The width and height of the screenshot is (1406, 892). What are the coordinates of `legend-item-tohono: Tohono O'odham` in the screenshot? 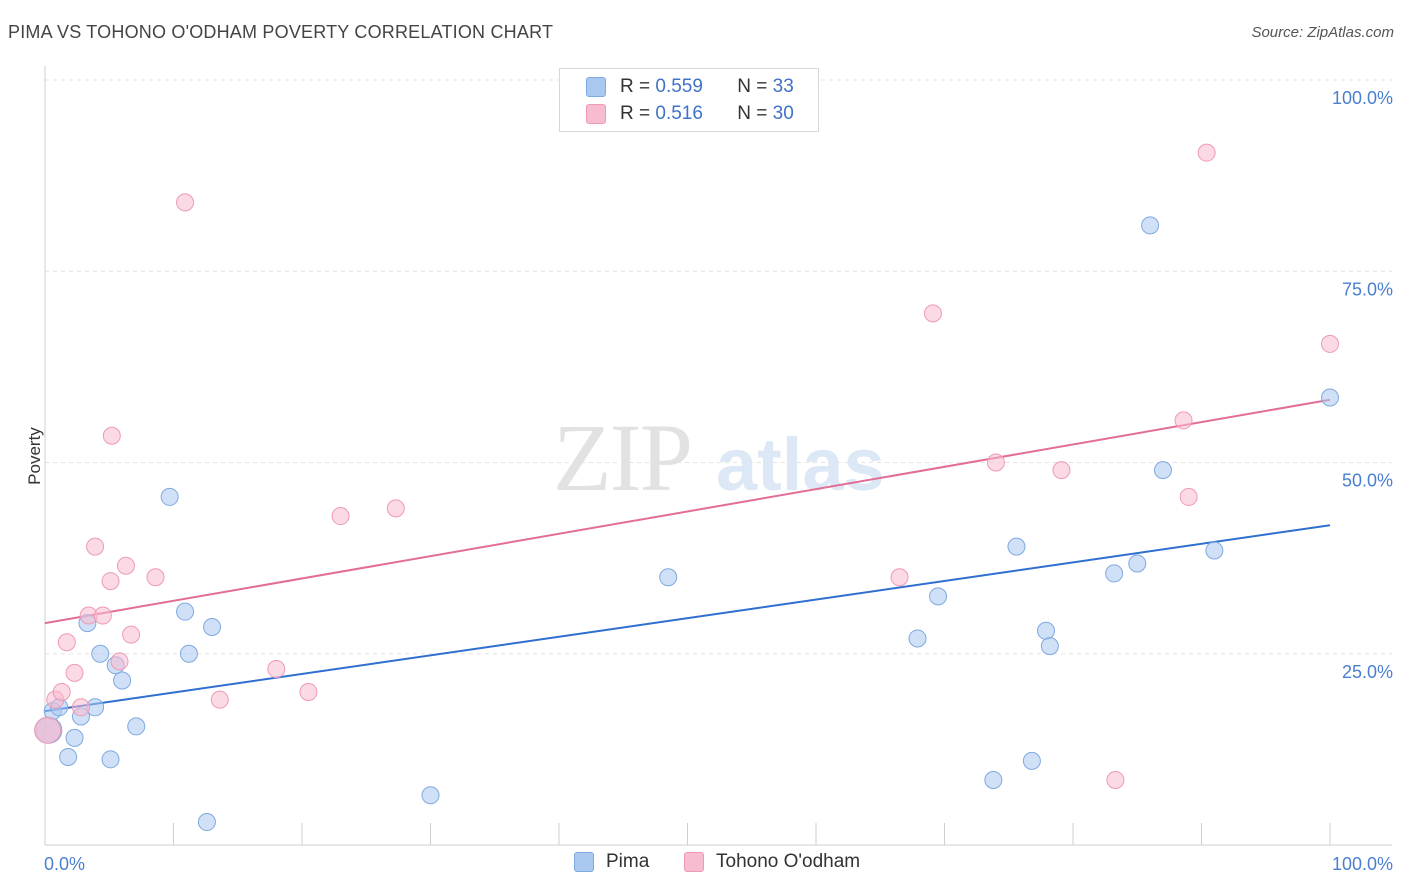 It's located at (772, 862).